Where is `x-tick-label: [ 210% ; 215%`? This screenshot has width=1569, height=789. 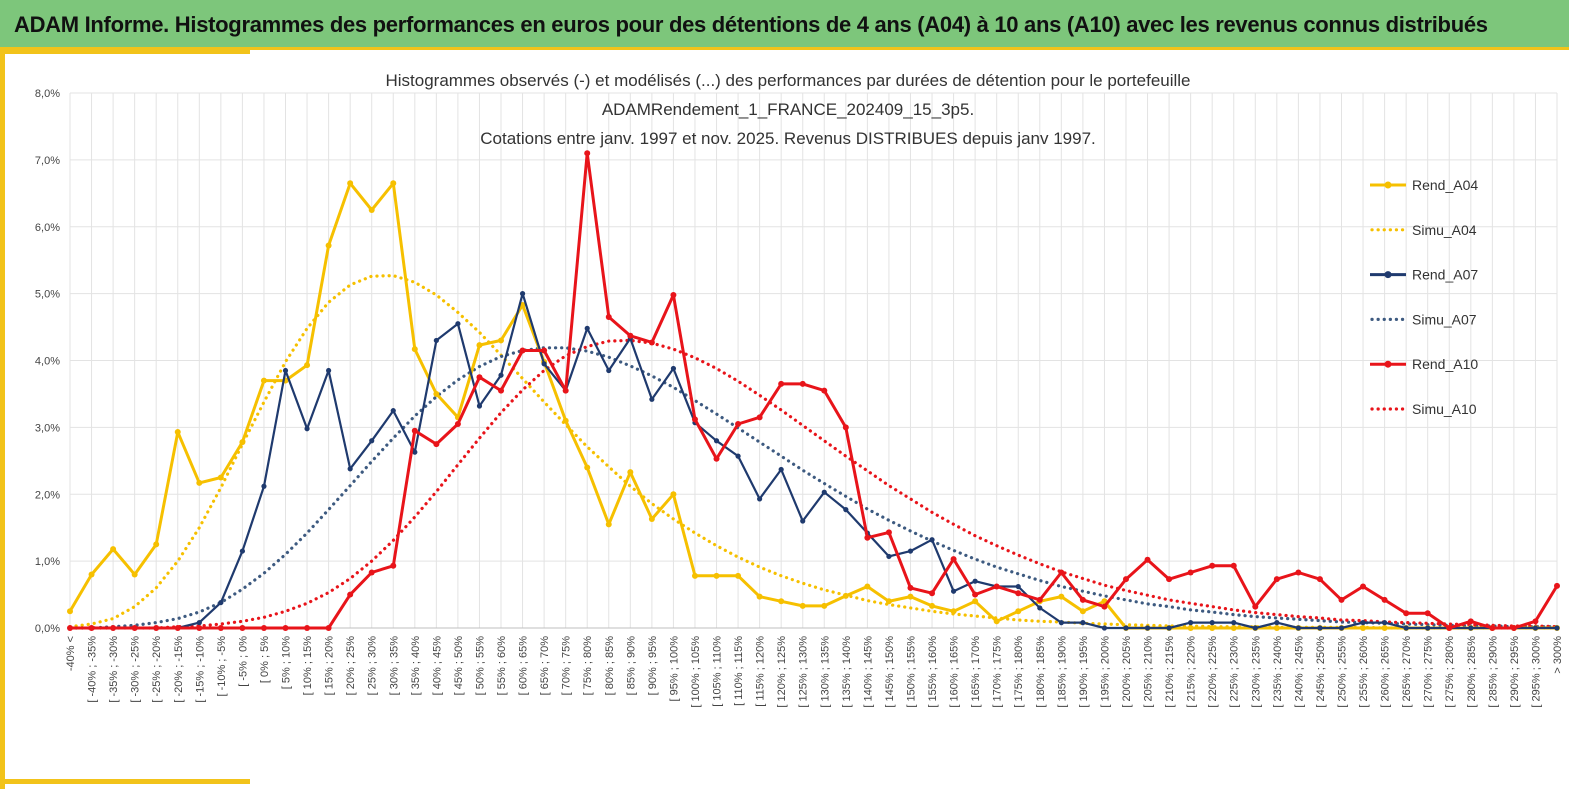 x-tick-label: [ 210% ; 215% is located at coordinates (1170, 672).